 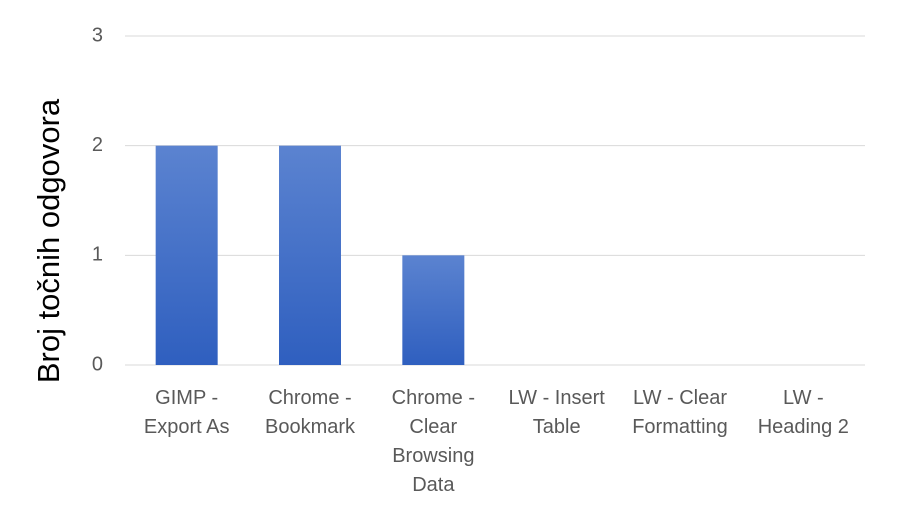 I want to click on x-category-label-line: Bookmark, so click(x=310, y=427).